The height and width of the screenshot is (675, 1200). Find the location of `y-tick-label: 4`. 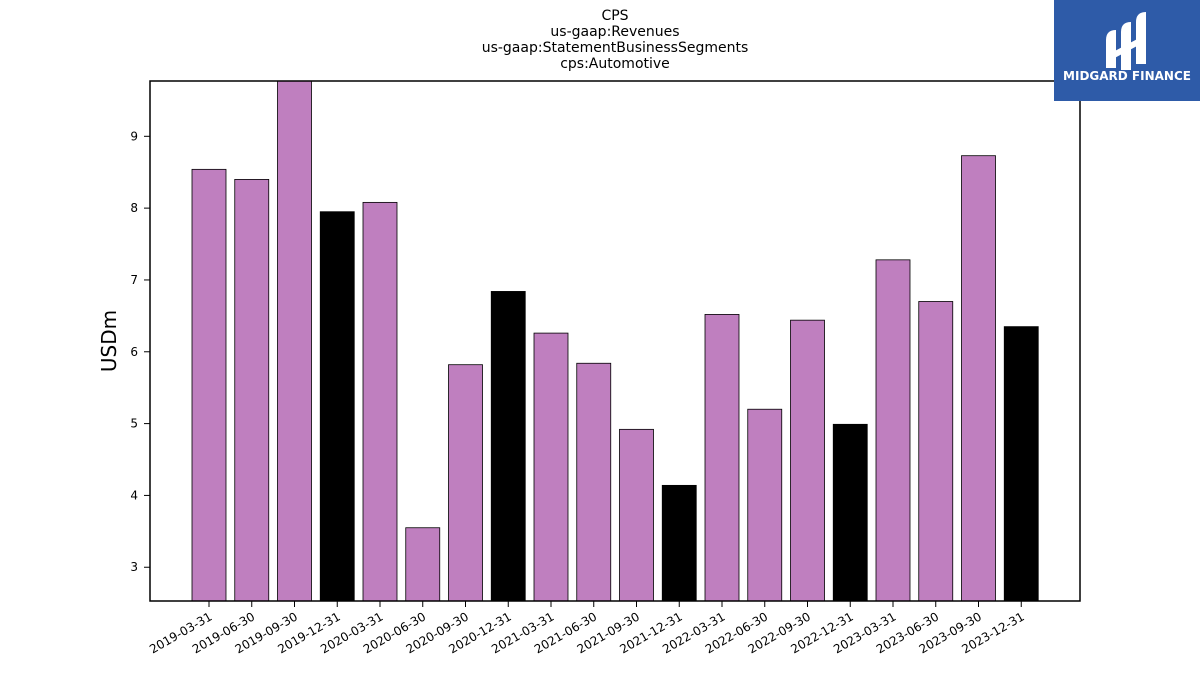

y-tick-label: 4 is located at coordinates (134, 495).